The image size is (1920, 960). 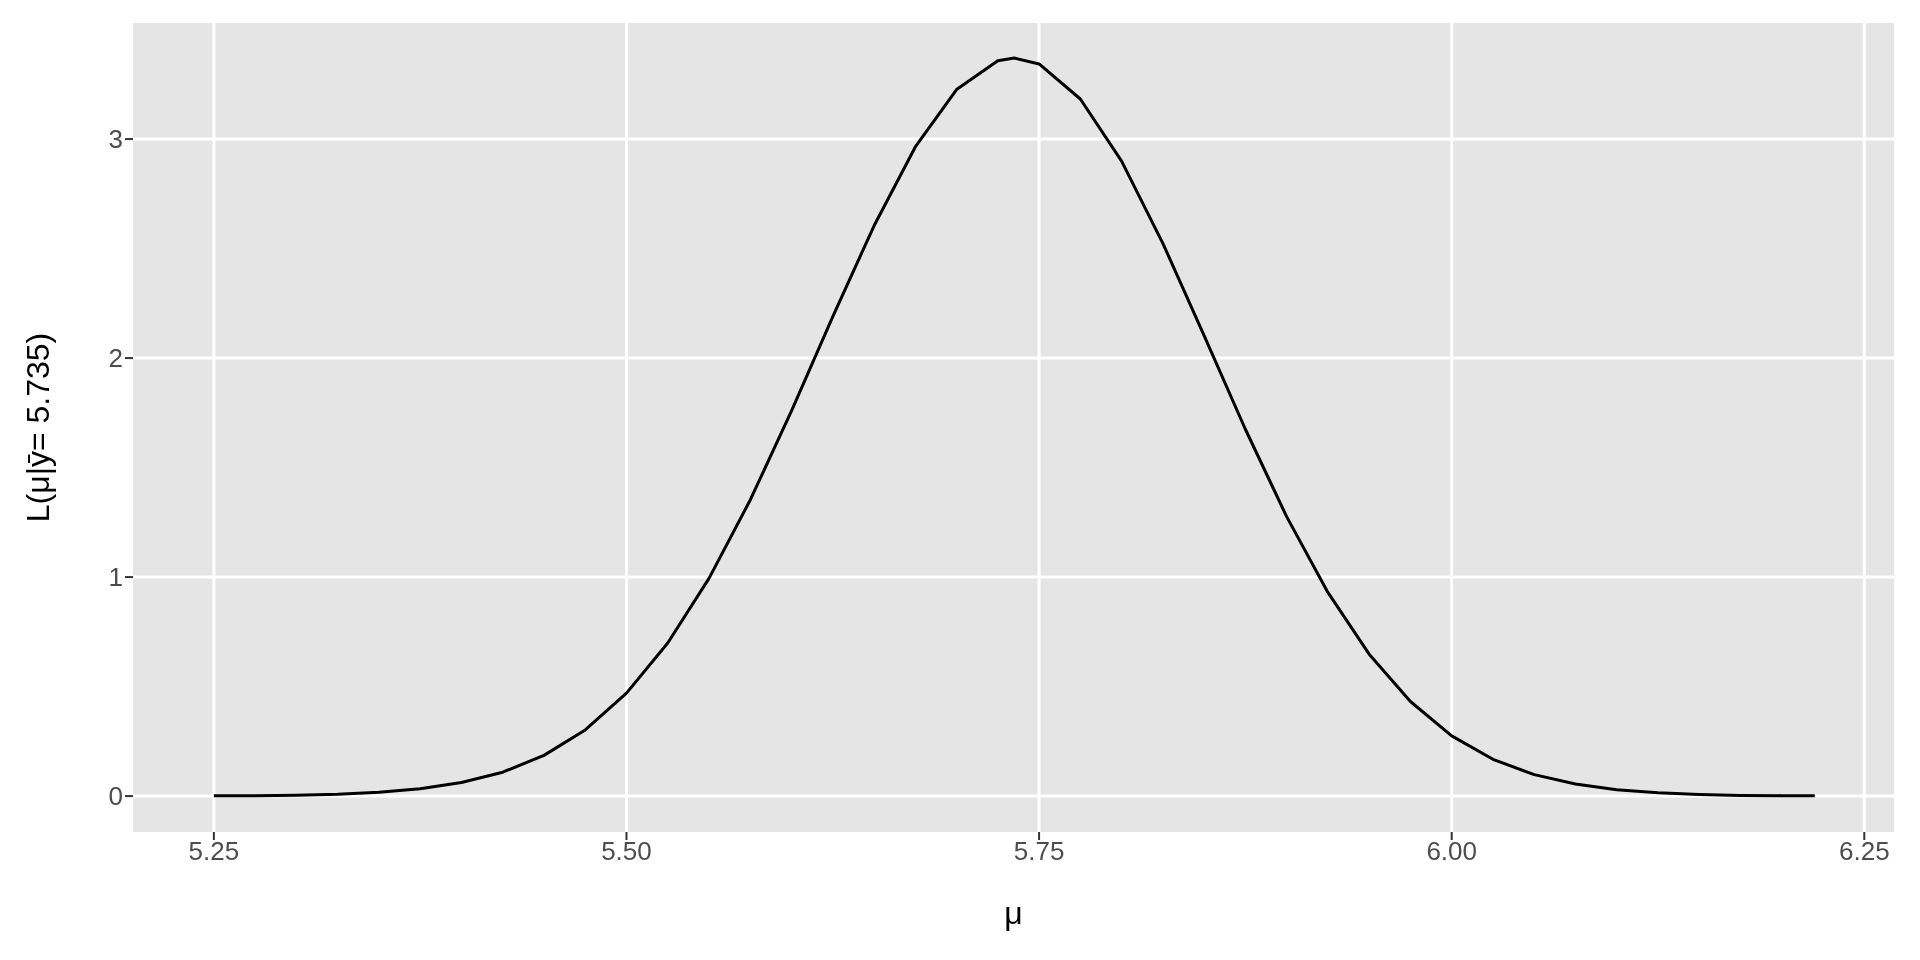 What do you see at coordinates (214, 851) in the screenshot?
I see `x-tick-label: 5.25` at bounding box center [214, 851].